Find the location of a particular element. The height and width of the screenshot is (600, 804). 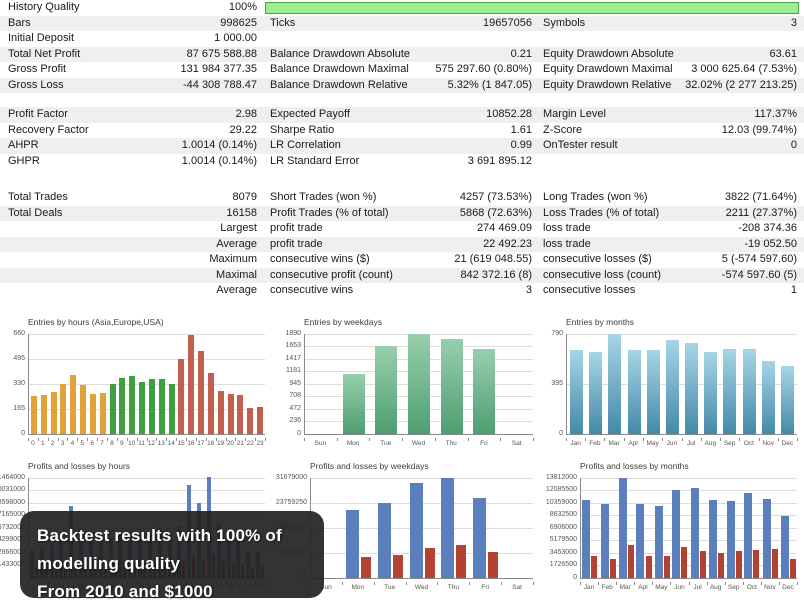

x-tick-label: 7 is located at coordinates (102, 443).